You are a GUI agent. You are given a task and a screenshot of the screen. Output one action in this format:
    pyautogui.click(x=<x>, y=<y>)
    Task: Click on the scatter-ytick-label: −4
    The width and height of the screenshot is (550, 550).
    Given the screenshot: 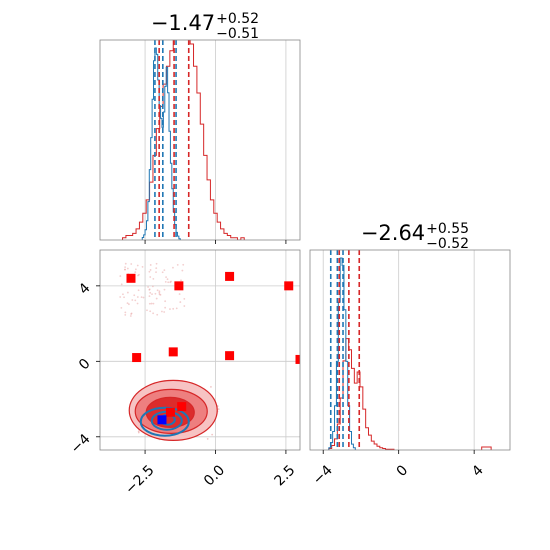 What is the action you would take?
    pyautogui.click(x=81, y=444)
    